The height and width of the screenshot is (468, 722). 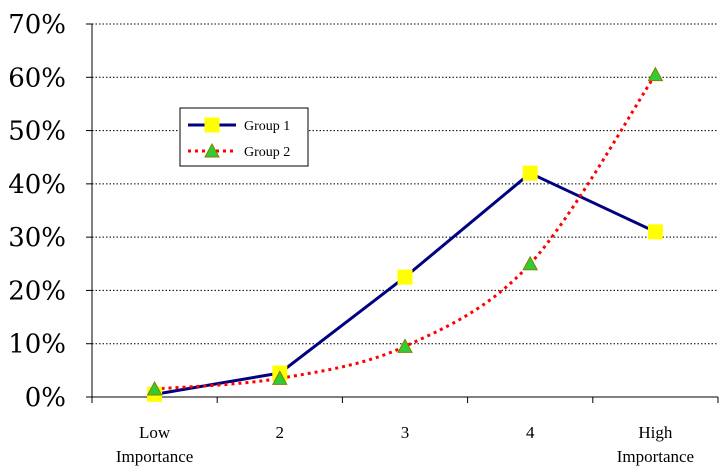 What do you see at coordinates (154, 444) in the screenshot?
I see `x-tick-label: Low Importance` at bounding box center [154, 444].